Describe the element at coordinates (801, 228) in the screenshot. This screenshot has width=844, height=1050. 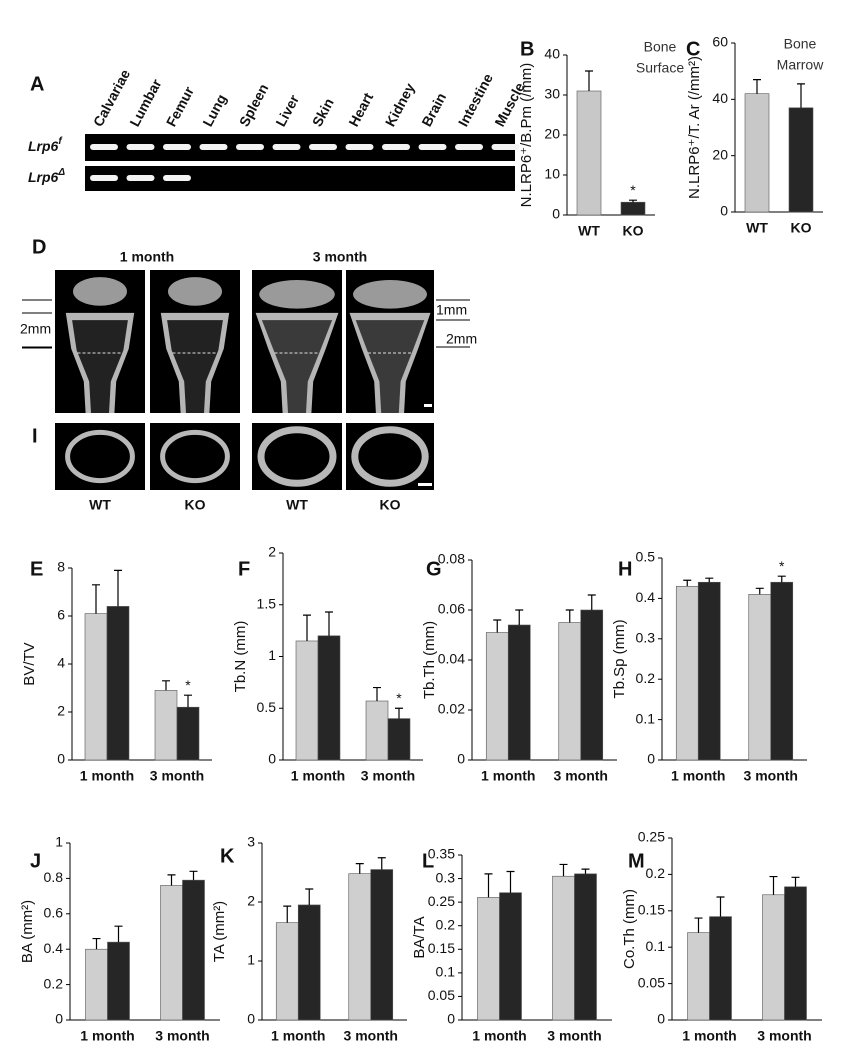
I see `x-tick-label: KO` at that location.